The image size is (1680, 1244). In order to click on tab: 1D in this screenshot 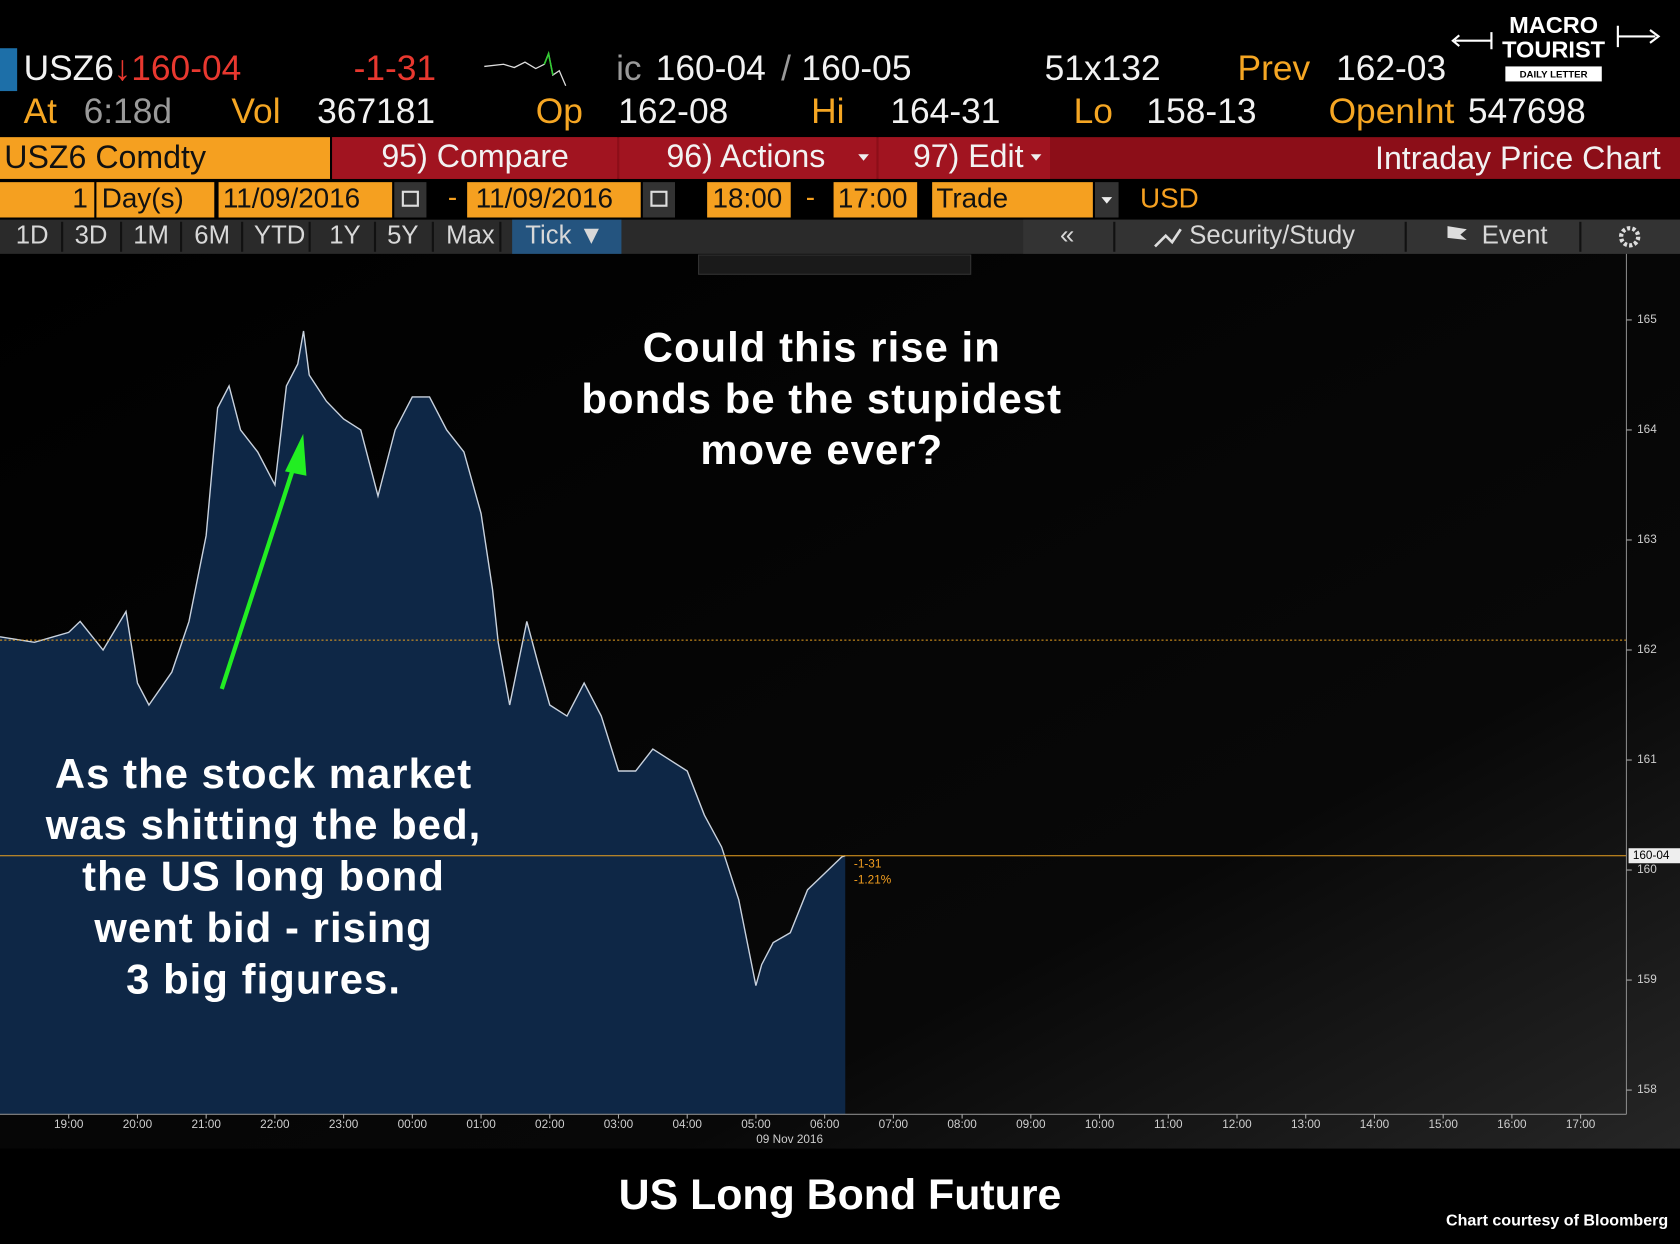, I will do `click(32, 236)`.